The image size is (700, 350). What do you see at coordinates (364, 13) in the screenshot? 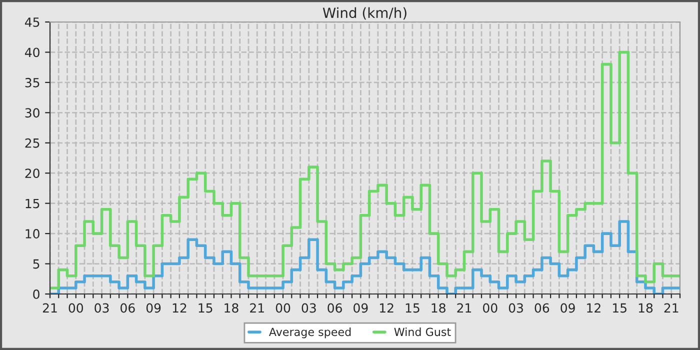
I see `chart-title: Wind (km/h)` at bounding box center [364, 13].